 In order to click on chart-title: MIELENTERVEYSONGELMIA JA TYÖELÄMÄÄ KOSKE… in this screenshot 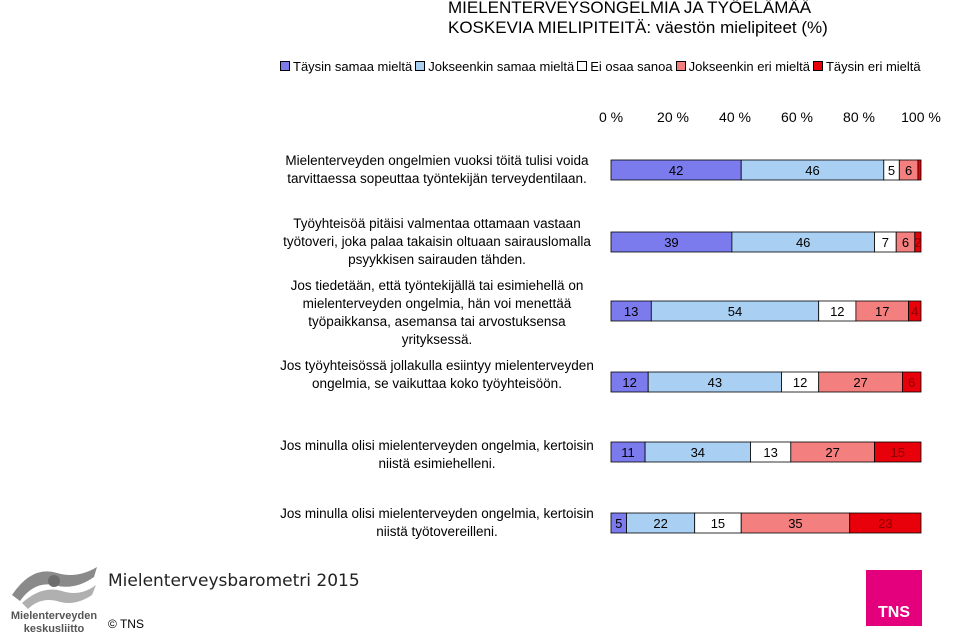, I will do `click(638, 19)`.